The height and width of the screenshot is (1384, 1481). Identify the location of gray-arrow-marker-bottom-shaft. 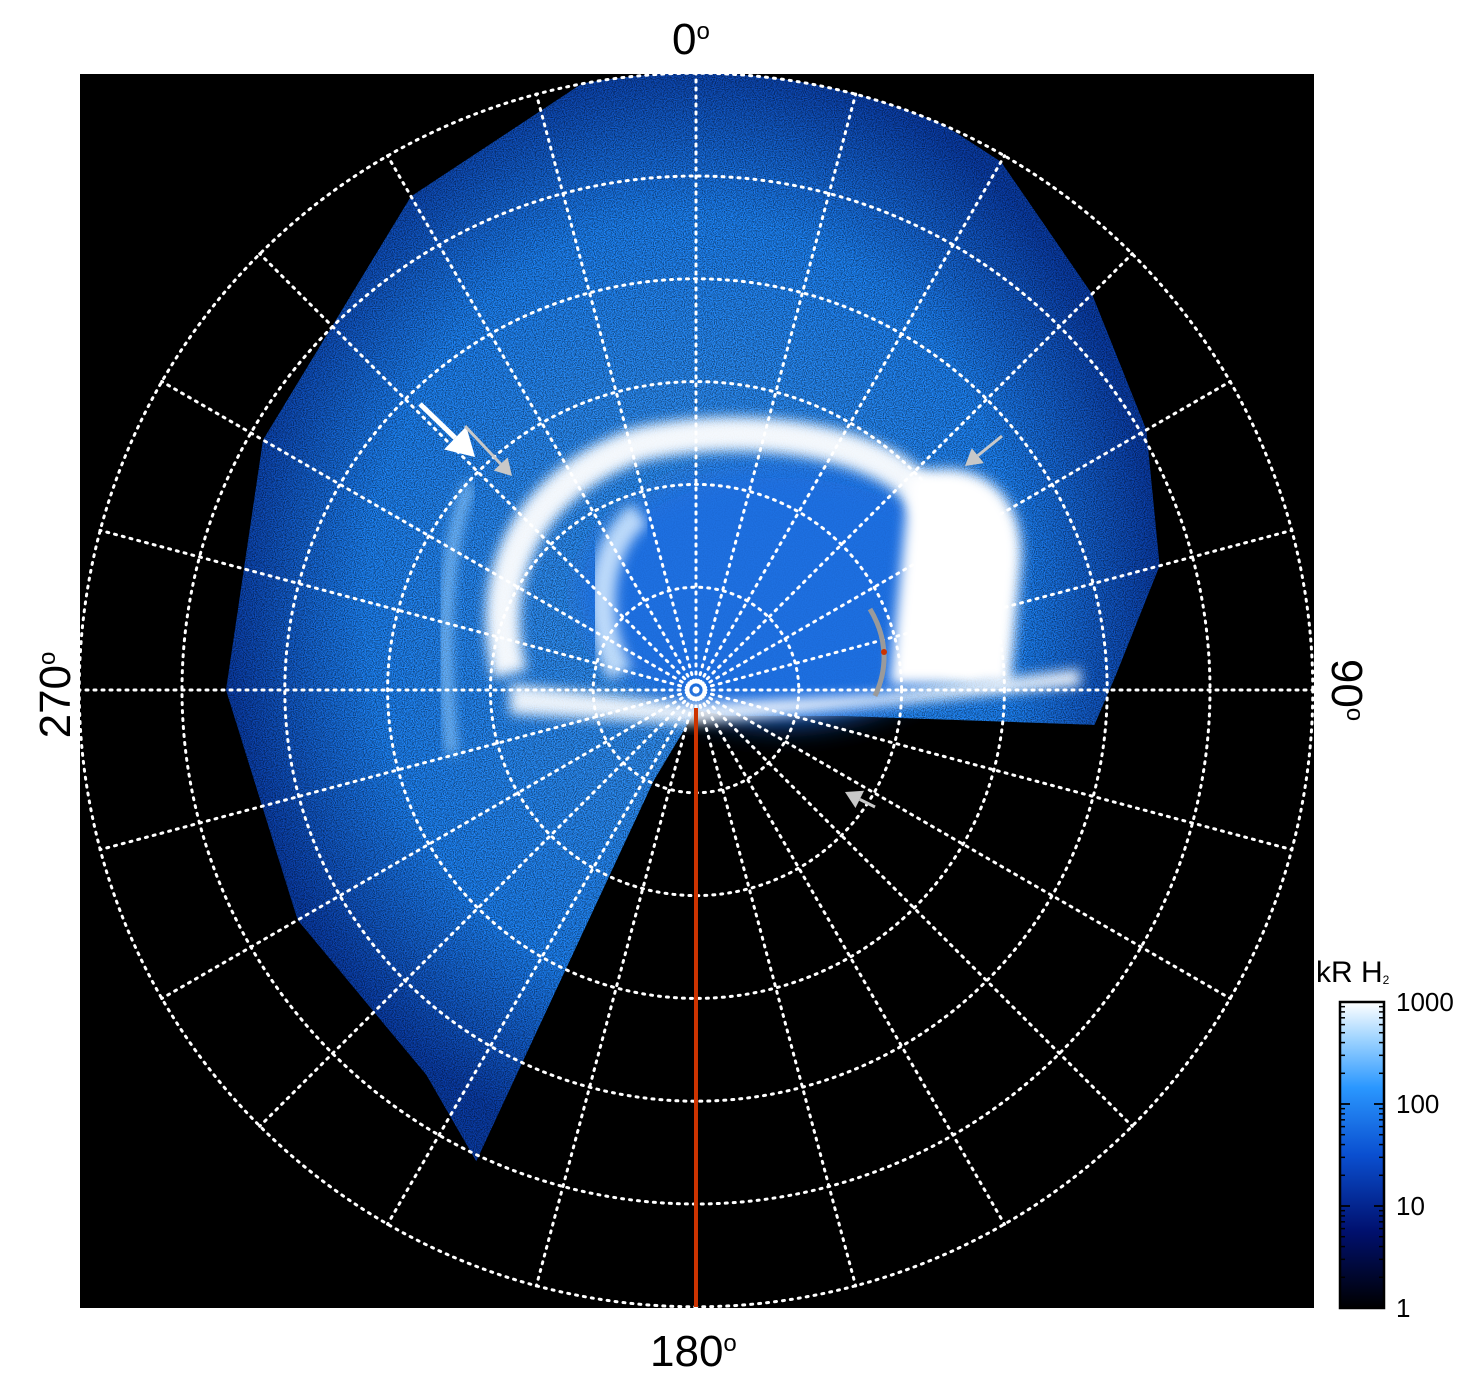
(867, 803).